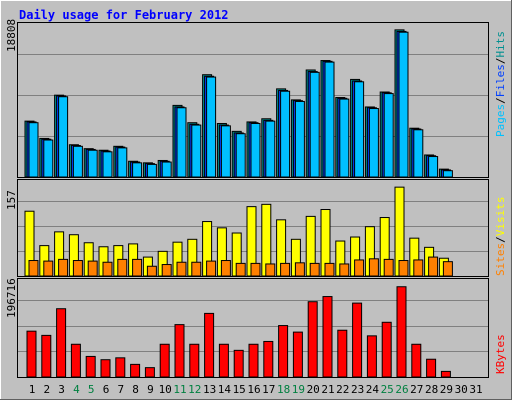 The width and height of the screenshot is (512, 400). I want to click on legend-visits-panel: Sites/Visits, so click(500, 237).